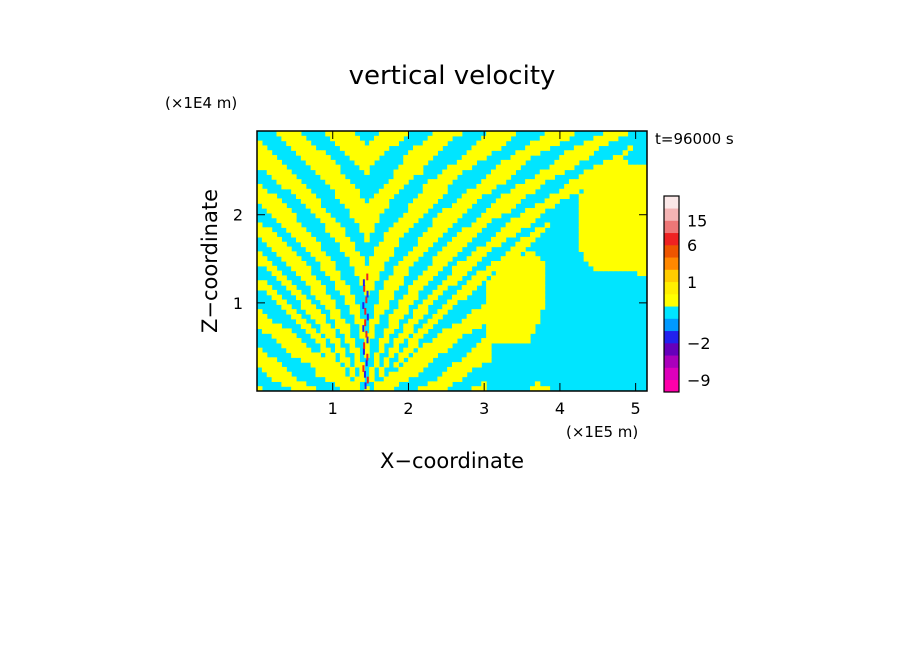 The image size is (904, 654). I want to click on colorbar-tick-label: −9, so click(699, 380).